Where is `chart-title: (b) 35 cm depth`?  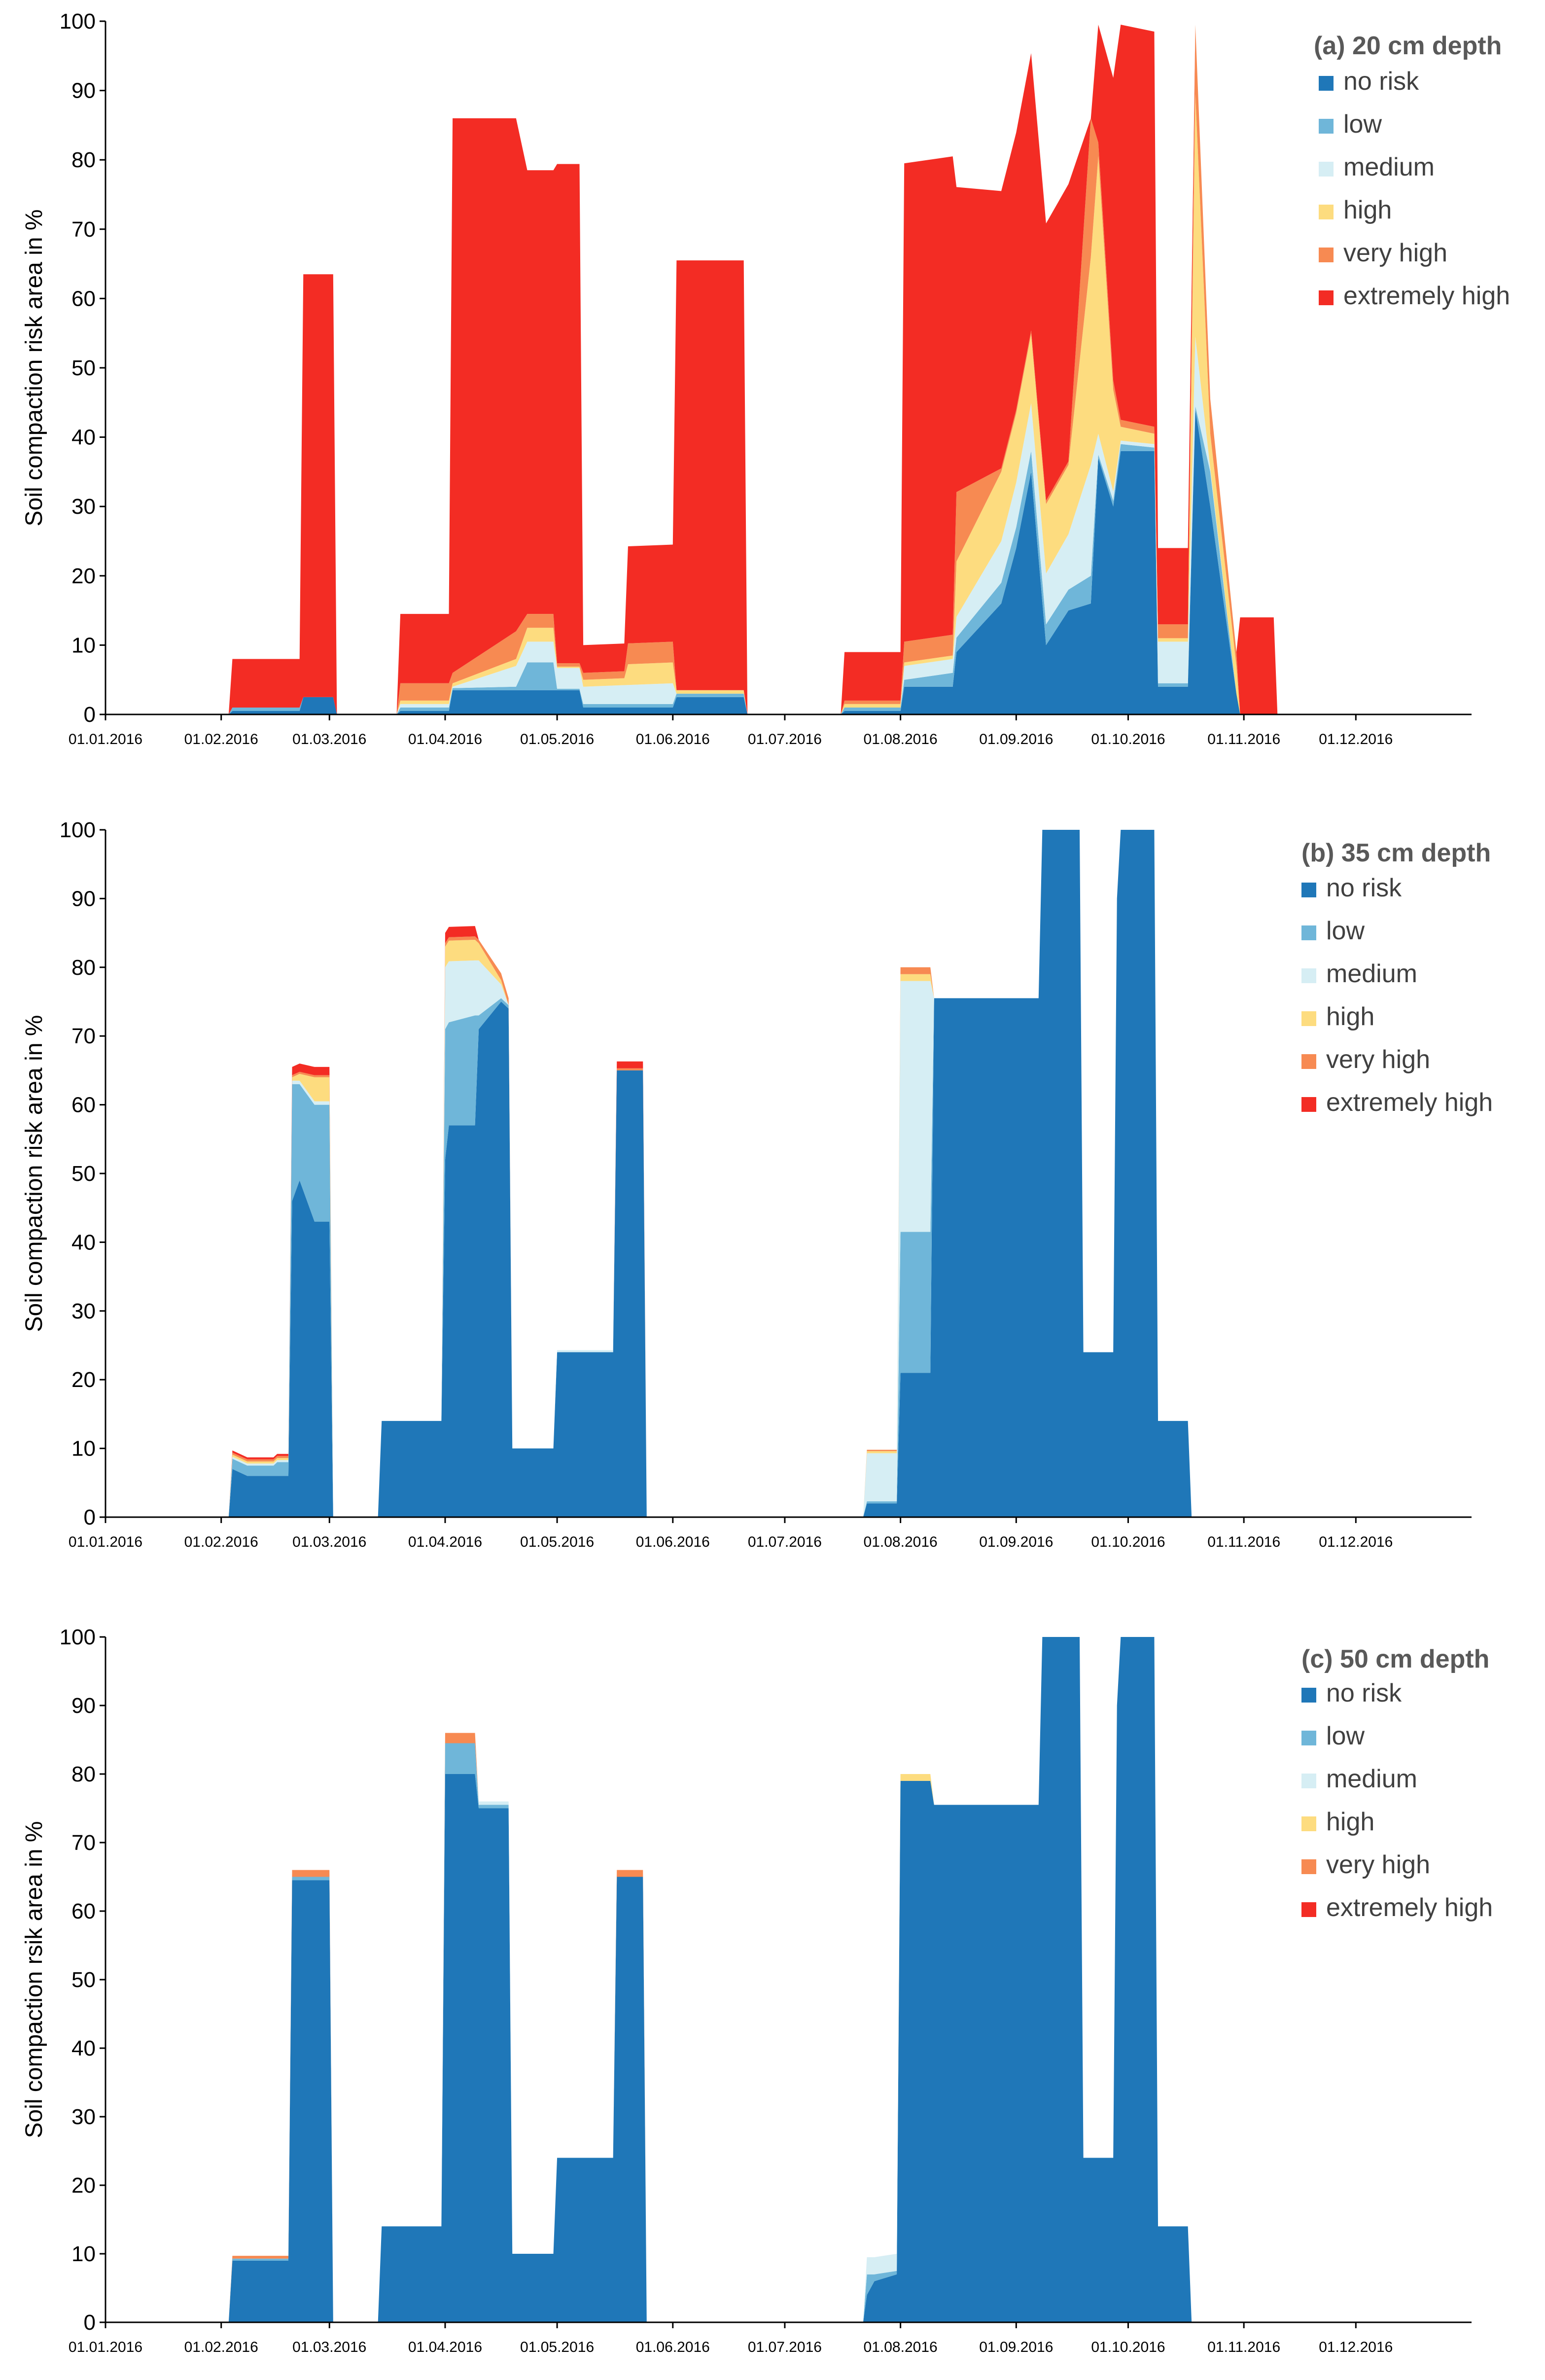 chart-title: (b) 35 cm depth is located at coordinates (1396, 853).